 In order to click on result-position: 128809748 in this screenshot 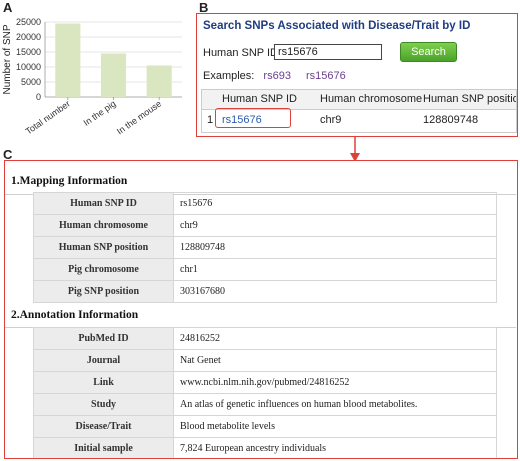, I will do `click(451, 120)`.